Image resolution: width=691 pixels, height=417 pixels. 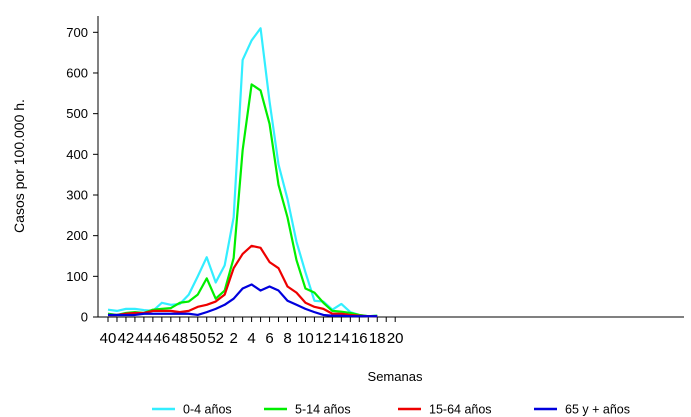 I want to click on x-ticks: 40 42 44 46 48 50 52 2 4 6 8 10 12 14 16 18 20, so click(x=252, y=332).